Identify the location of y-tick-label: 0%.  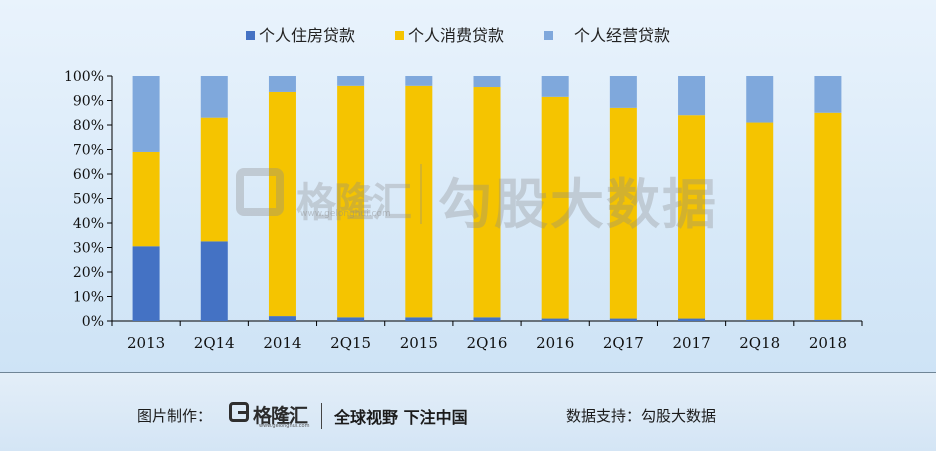
(93, 322).